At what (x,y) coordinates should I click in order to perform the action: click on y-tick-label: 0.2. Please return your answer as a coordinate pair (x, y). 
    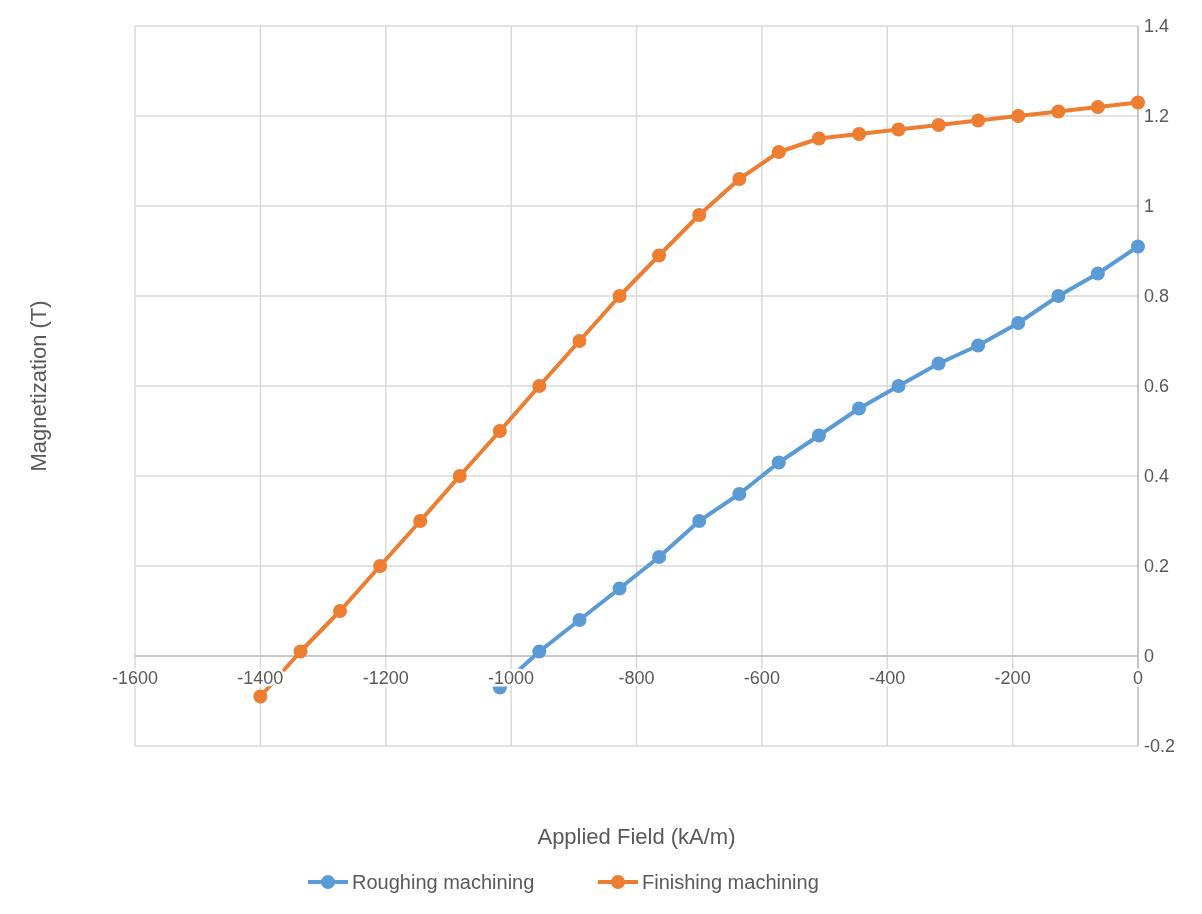
    Looking at the image, I should click on (1157, 566).